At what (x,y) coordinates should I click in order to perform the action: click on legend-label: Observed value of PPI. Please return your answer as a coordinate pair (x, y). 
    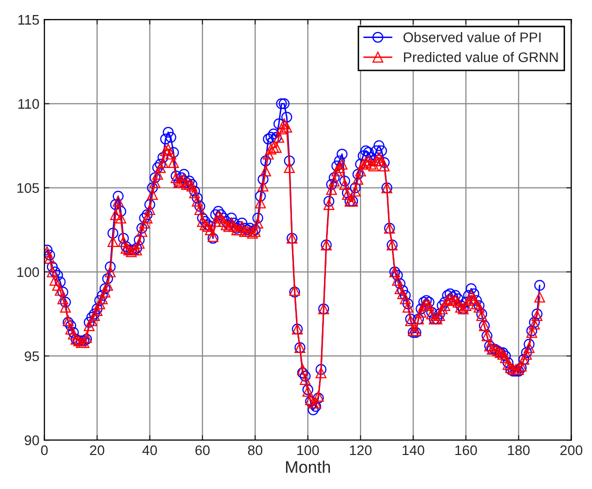
    Looking at the image, I should click on (472, 37).